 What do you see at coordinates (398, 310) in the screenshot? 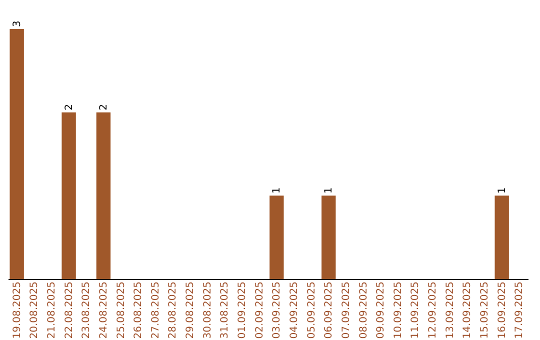
I see `x-tick-label: 10.09.2025` at bounding box center [398, 310].